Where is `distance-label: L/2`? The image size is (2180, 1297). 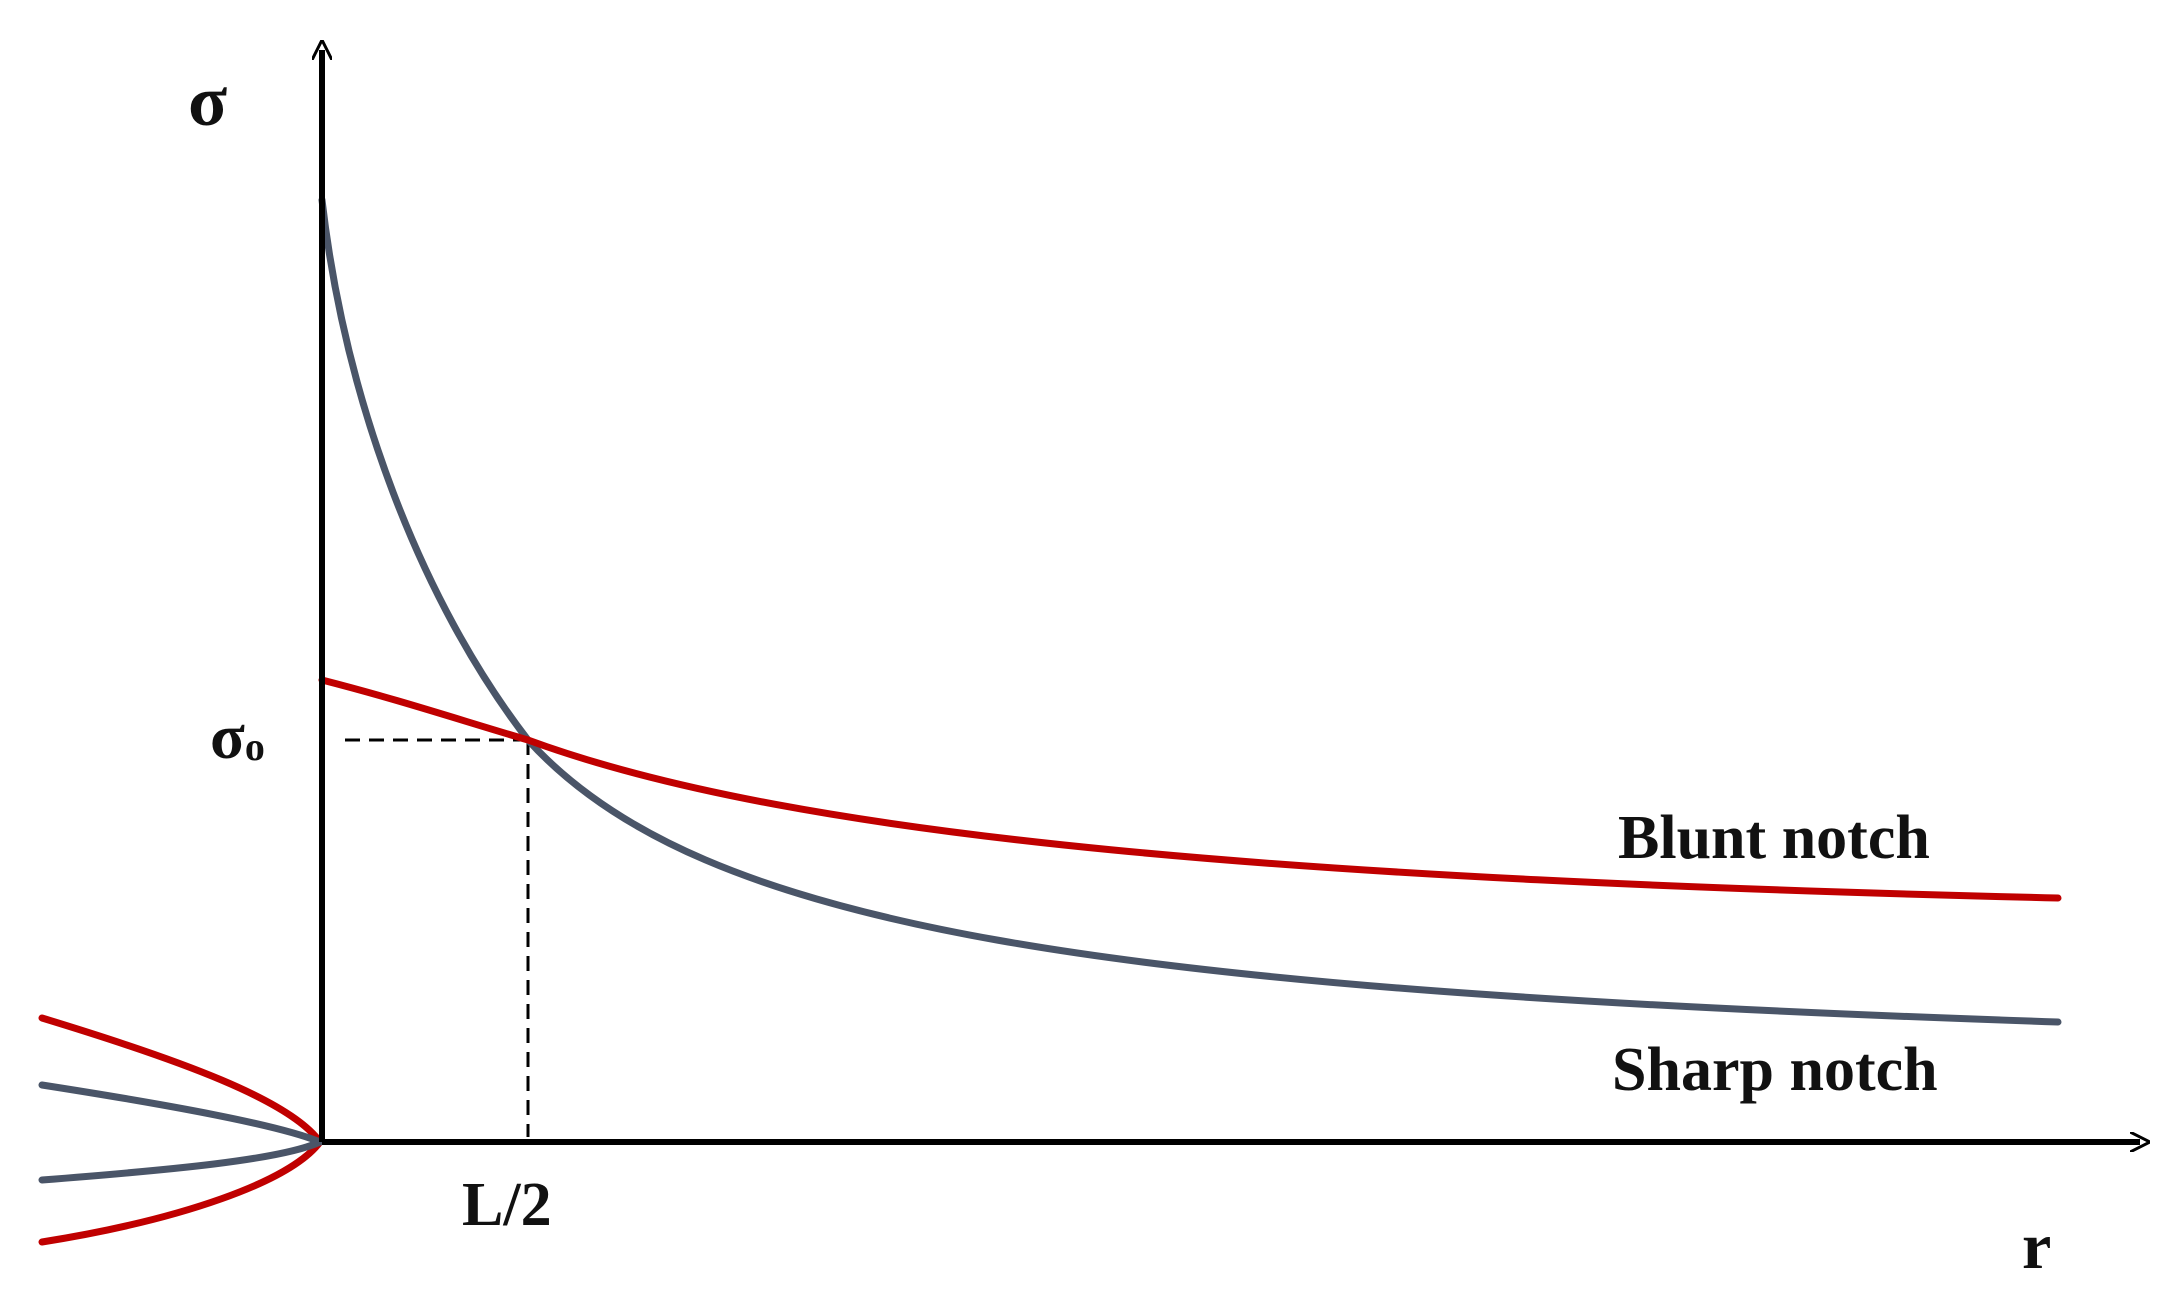
distance-label: L/2 is located at coordinates (507, 1205).